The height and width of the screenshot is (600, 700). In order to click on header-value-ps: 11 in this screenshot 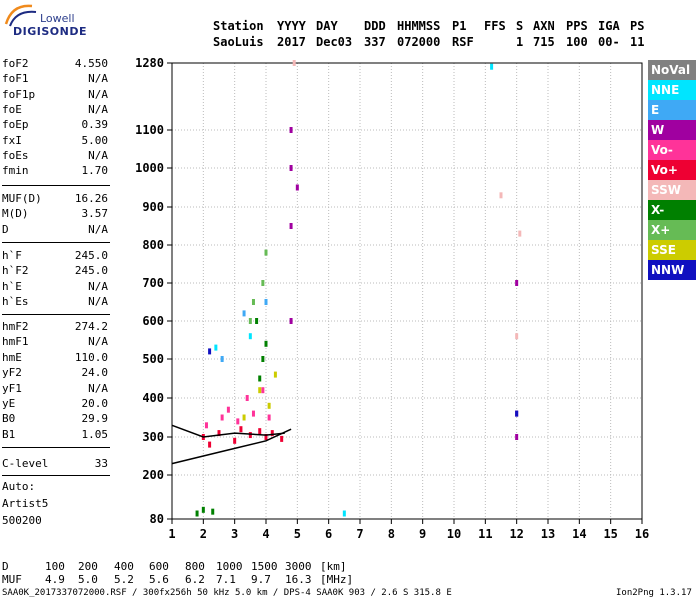, I will do `click(637, 42)`.